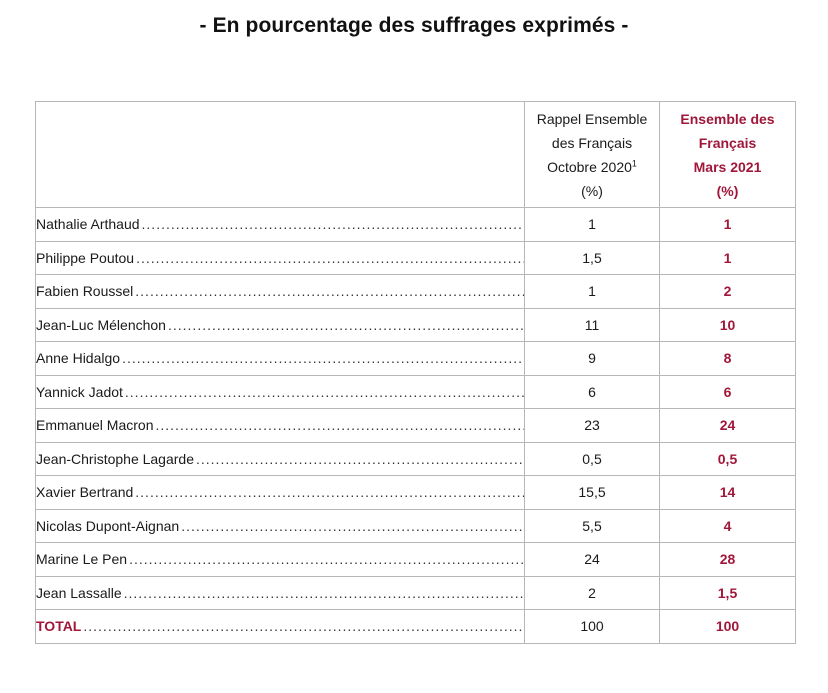 Image resolution: width=828 pixels, height=693 pixels. I want to click on header-march-line: Ensemble des, so click(727, 118).